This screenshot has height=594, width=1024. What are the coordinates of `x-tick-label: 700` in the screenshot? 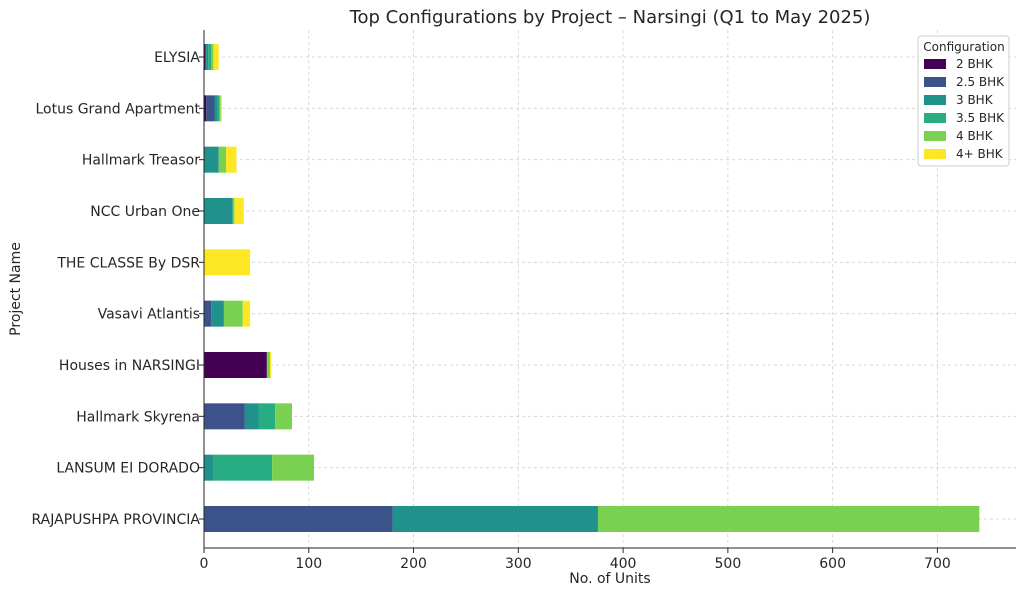 It's located at (937, 564).